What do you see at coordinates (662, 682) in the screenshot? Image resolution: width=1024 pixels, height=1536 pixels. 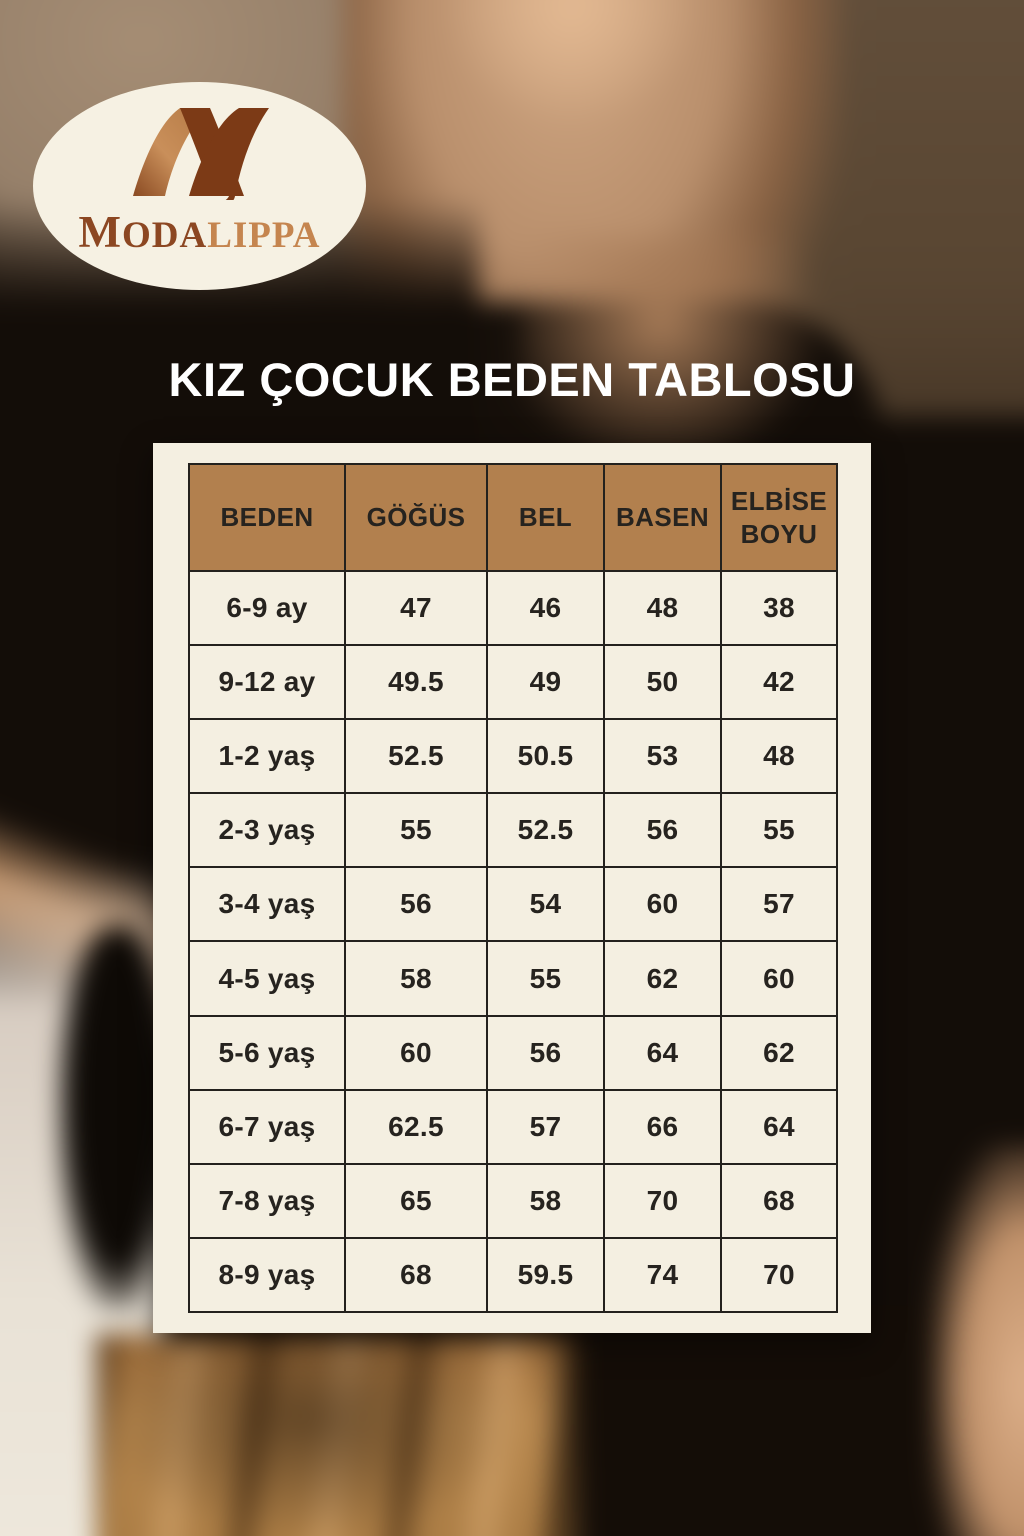 I see `size-cell: 50` at bounding box center [662, 682].